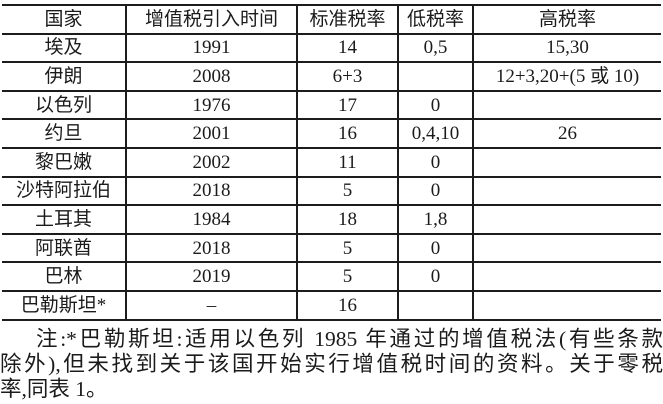 Image resolution: width=663 pixels, height=404 pixels. I want to click on table-header-row: 国家 增值税引入时间 标准税率 低税率 高税率, so click(331, 19).